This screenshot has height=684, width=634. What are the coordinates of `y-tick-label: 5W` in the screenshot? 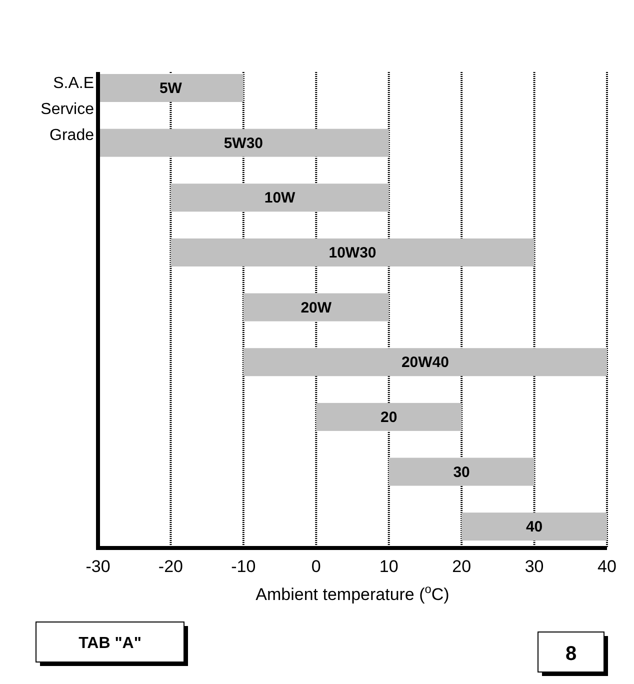 It's located at (171, 88).